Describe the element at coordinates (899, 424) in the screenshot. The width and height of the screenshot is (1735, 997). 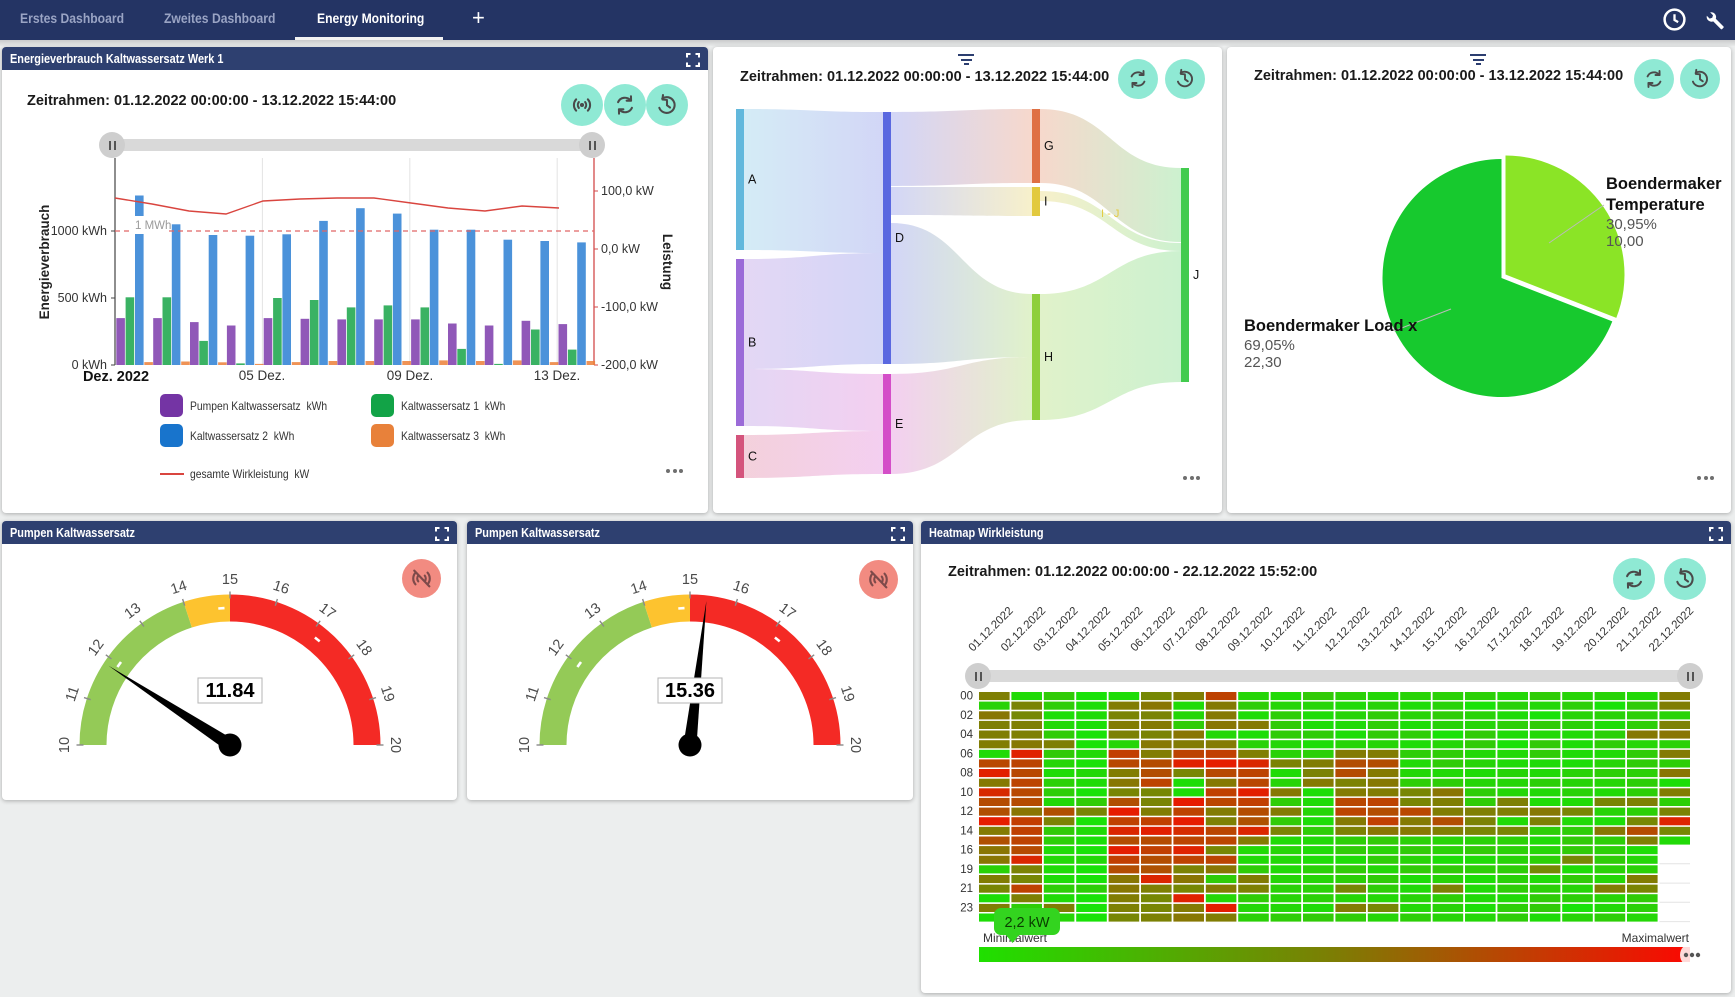
I see `svg-text: E` at that location.